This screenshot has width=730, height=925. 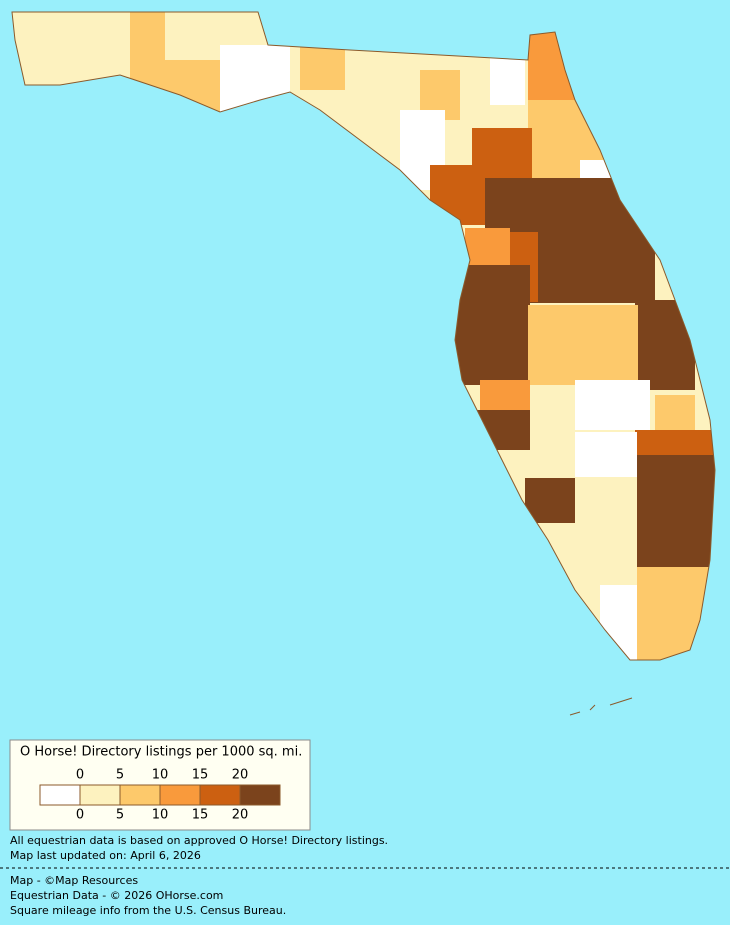 I want to click on credit: Map - ©Map Resources, so click(x=74, y=880).